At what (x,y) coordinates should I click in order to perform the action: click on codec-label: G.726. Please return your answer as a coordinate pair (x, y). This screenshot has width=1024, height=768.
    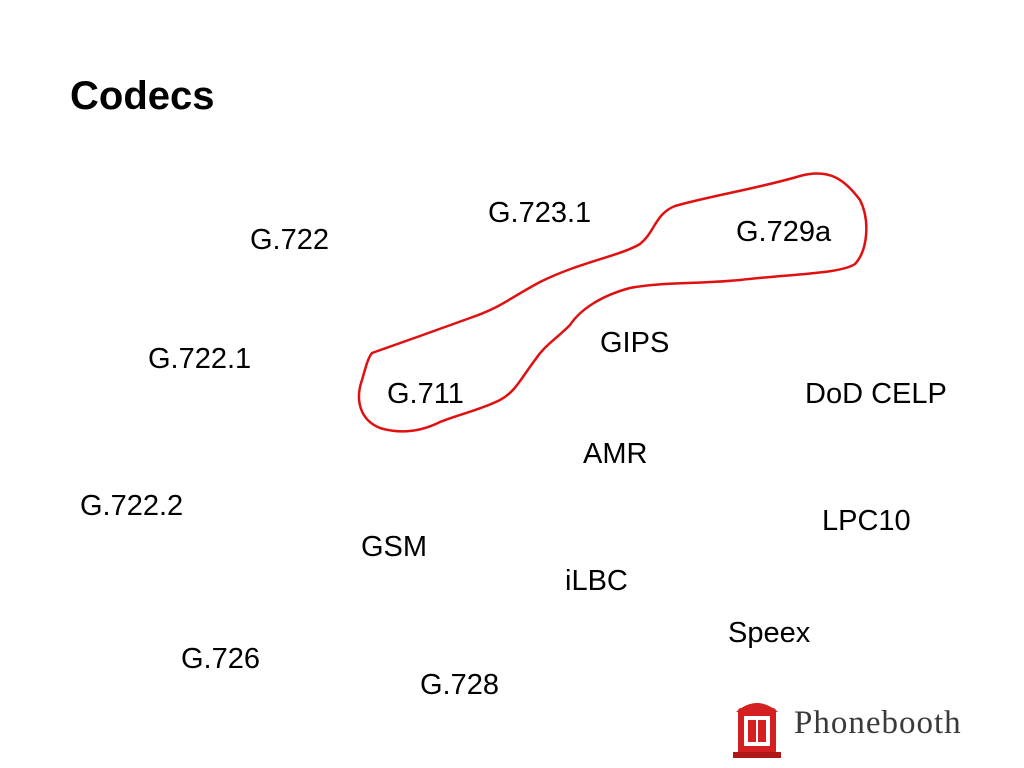
    Looking at the image, I should click on (220, 659).